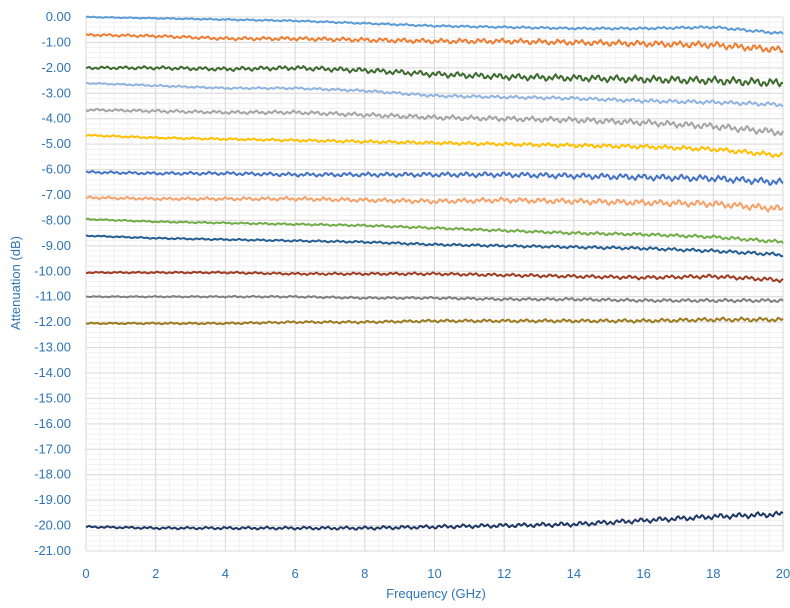  Describe the element at coordinates (364, 573) in the screenshot. I see `x-tick-label: 8` at that location.